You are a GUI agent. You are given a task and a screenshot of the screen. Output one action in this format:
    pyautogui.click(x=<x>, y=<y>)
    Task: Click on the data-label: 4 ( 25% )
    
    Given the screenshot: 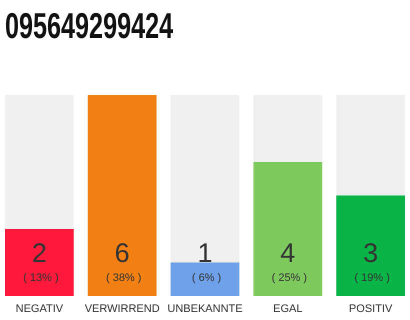 What is the action you would take?
    pyautogui.click(x=288, y=261)
    